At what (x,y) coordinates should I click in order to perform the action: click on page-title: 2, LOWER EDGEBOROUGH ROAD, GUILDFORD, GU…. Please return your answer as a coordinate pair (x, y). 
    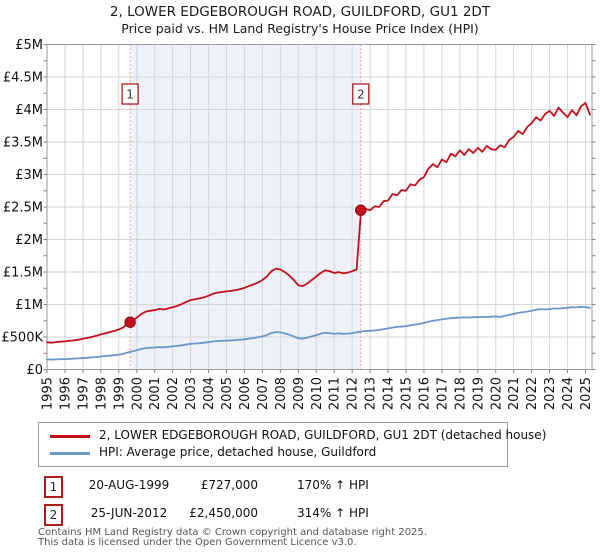
    Looking at the image, I should click on (300, 12).